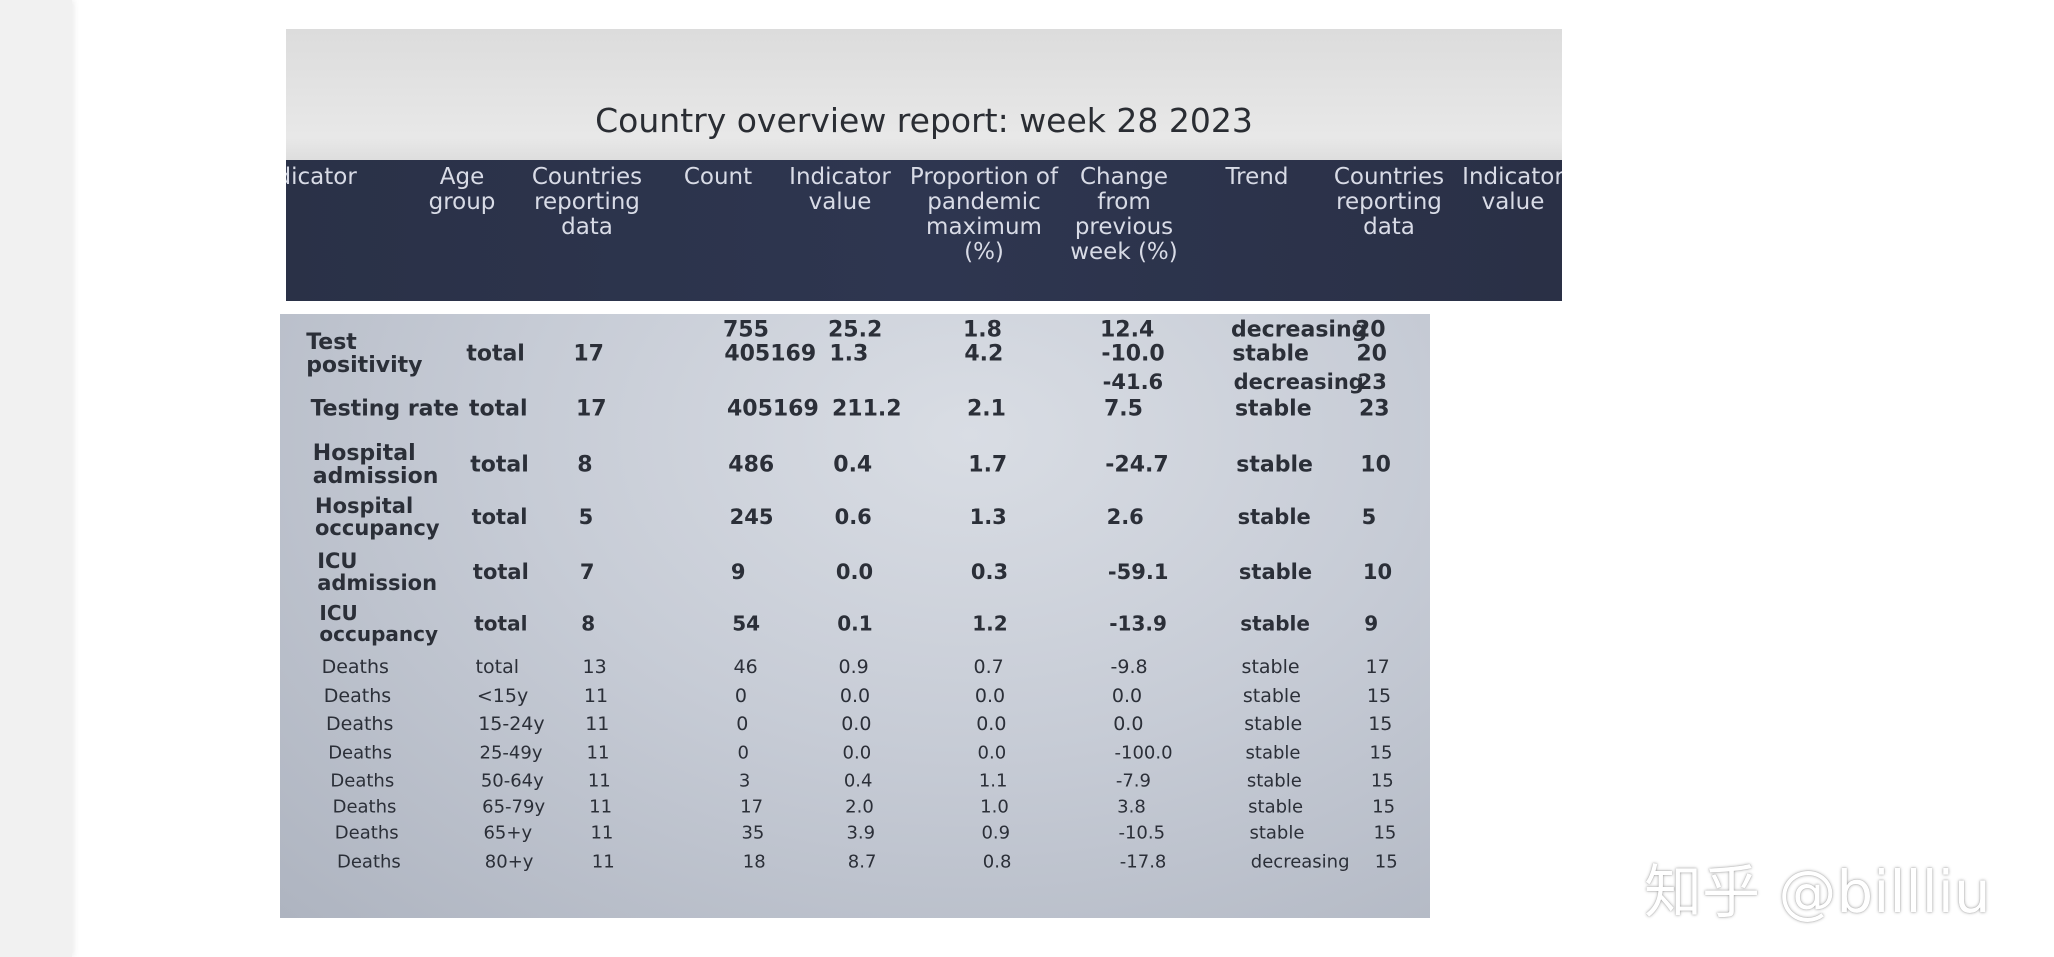 This screenshot has width=2054, height=957. What do you see at coordinates (924, 120) in the screenshot?
I see `report-title: Country overview report: week 28 2023` at bounding box center [924, 120].